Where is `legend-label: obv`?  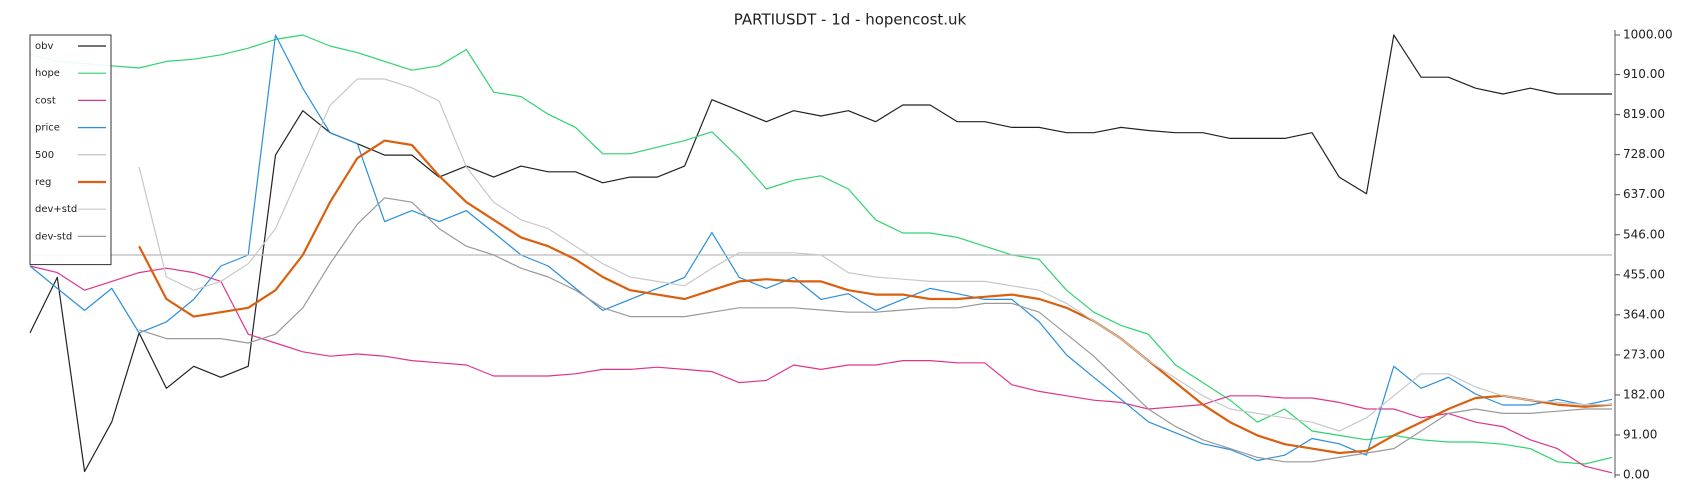
legend-label: obv is located at coordinates (44, 46).